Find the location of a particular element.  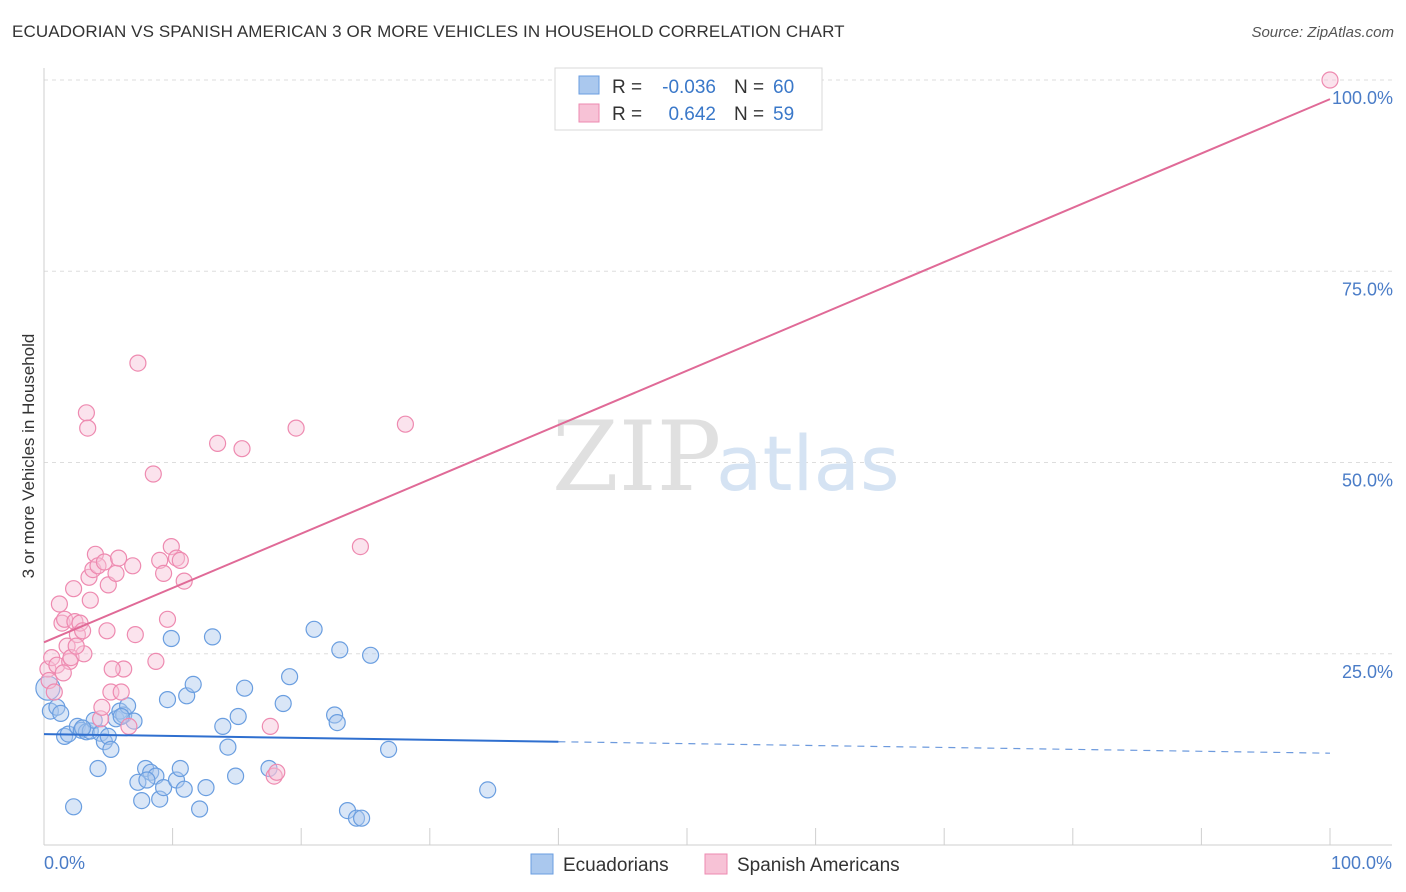

legend-swatch-ecuadorians is located at coordinates (589, 85).